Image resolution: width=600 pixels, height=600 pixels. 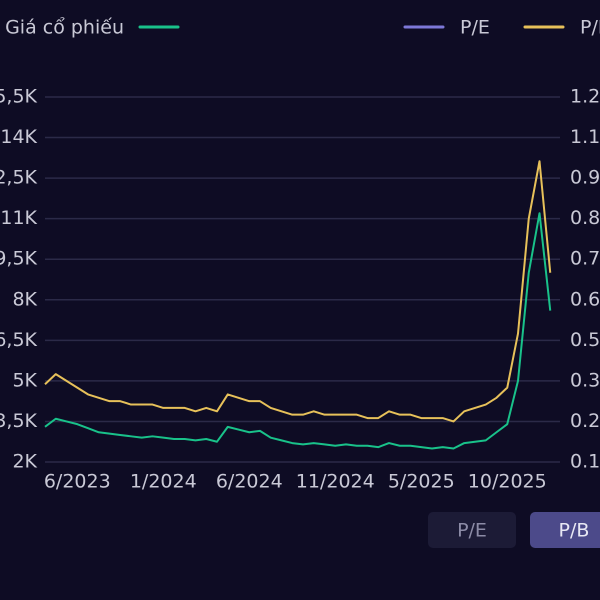 What do you see at coordinates (24, 299) in the screenshot?
I see `y-tick-label: 8K` at bounding box center [24, 299].